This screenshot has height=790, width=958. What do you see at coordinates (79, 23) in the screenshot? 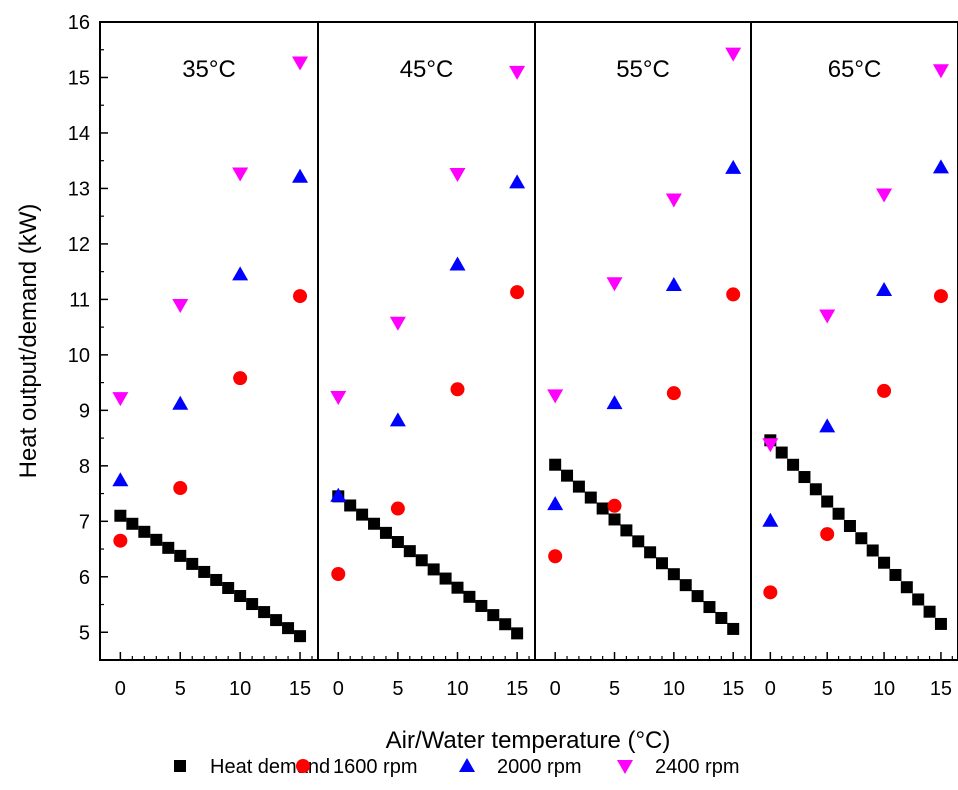
I see `y-tick-label: 16` at bounding box center [79, 23].